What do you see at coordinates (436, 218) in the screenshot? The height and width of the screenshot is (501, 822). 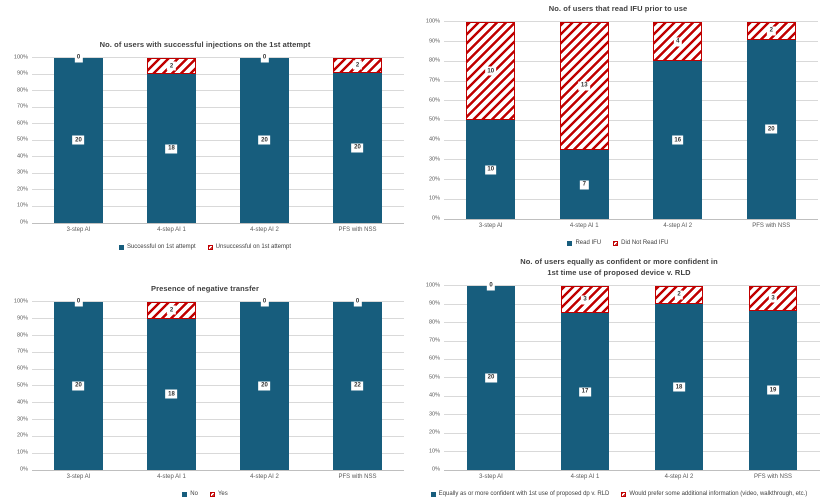 I see `y-tick-label: 0%` at bounding box center [436, 218].